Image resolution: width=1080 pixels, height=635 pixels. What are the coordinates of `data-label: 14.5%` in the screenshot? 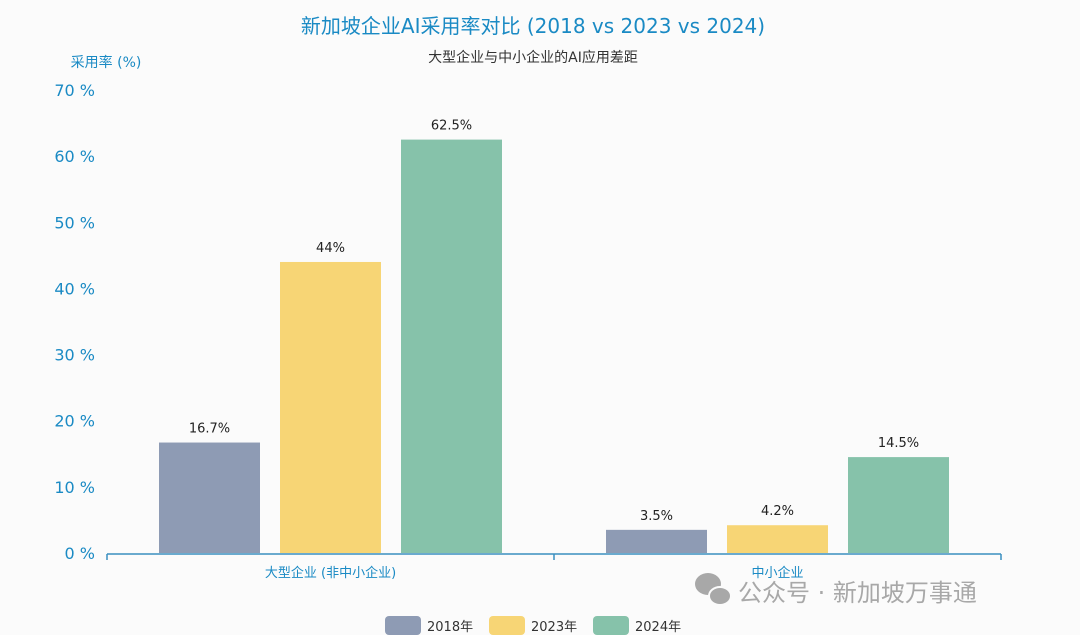 It's located at (898, 443).